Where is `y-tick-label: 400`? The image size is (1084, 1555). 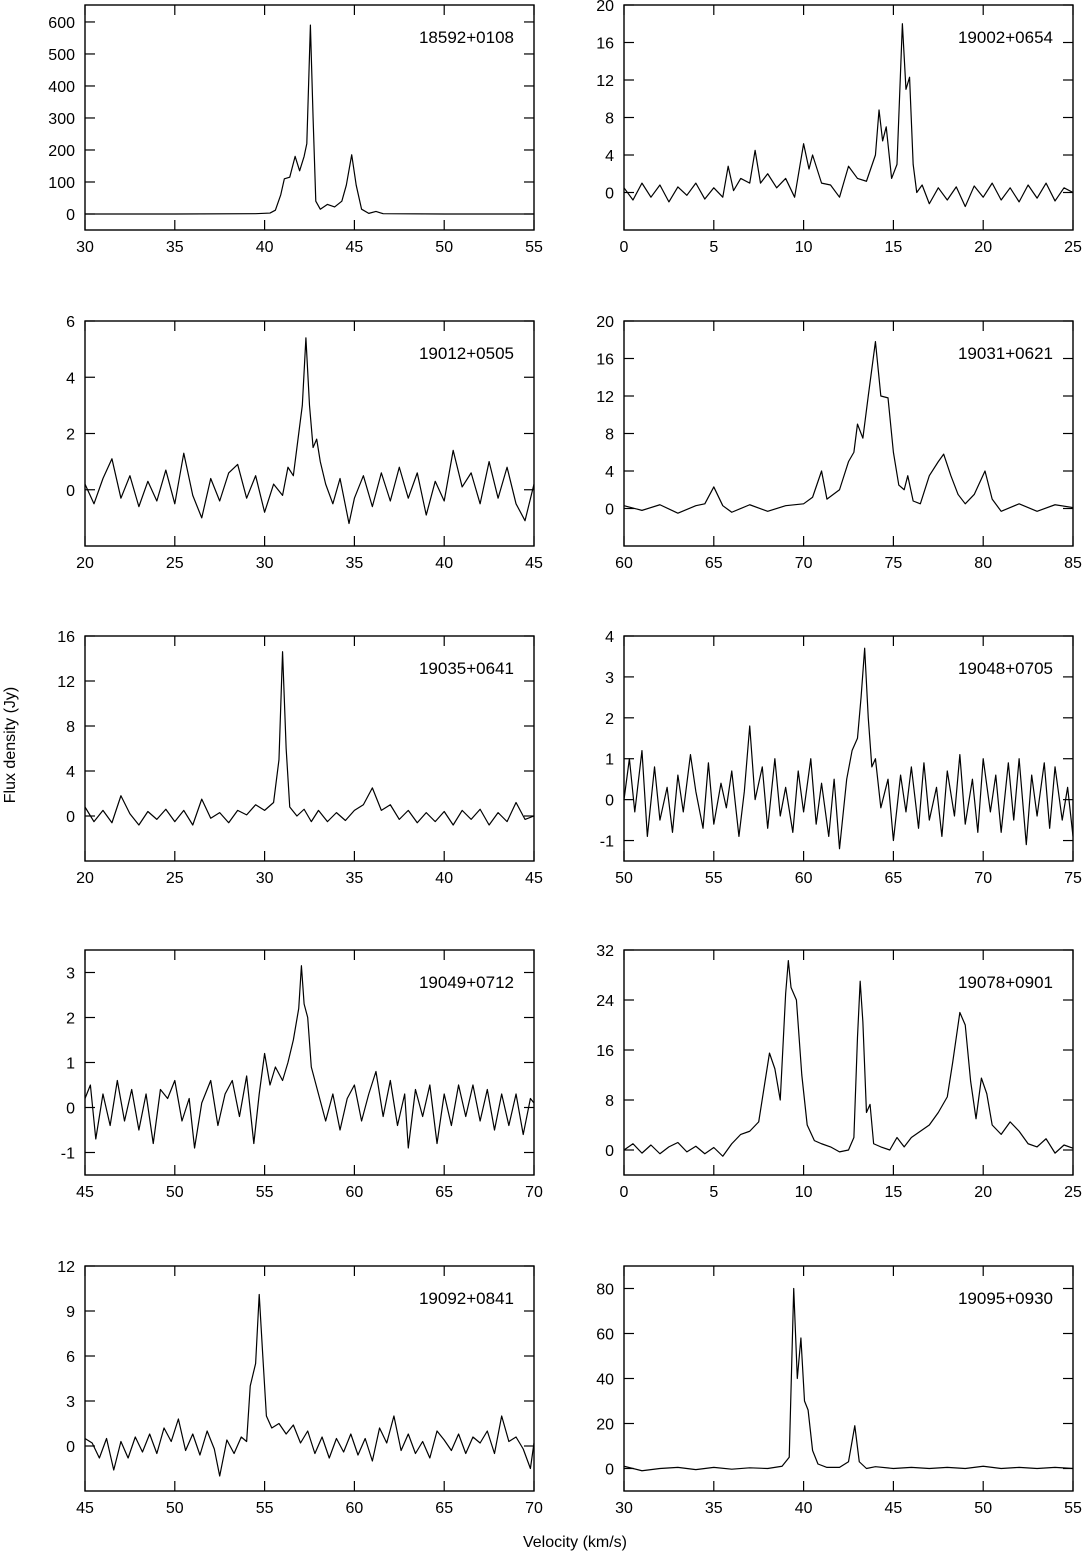 y-tick-label: 400 is located at coordinates (61, 87).